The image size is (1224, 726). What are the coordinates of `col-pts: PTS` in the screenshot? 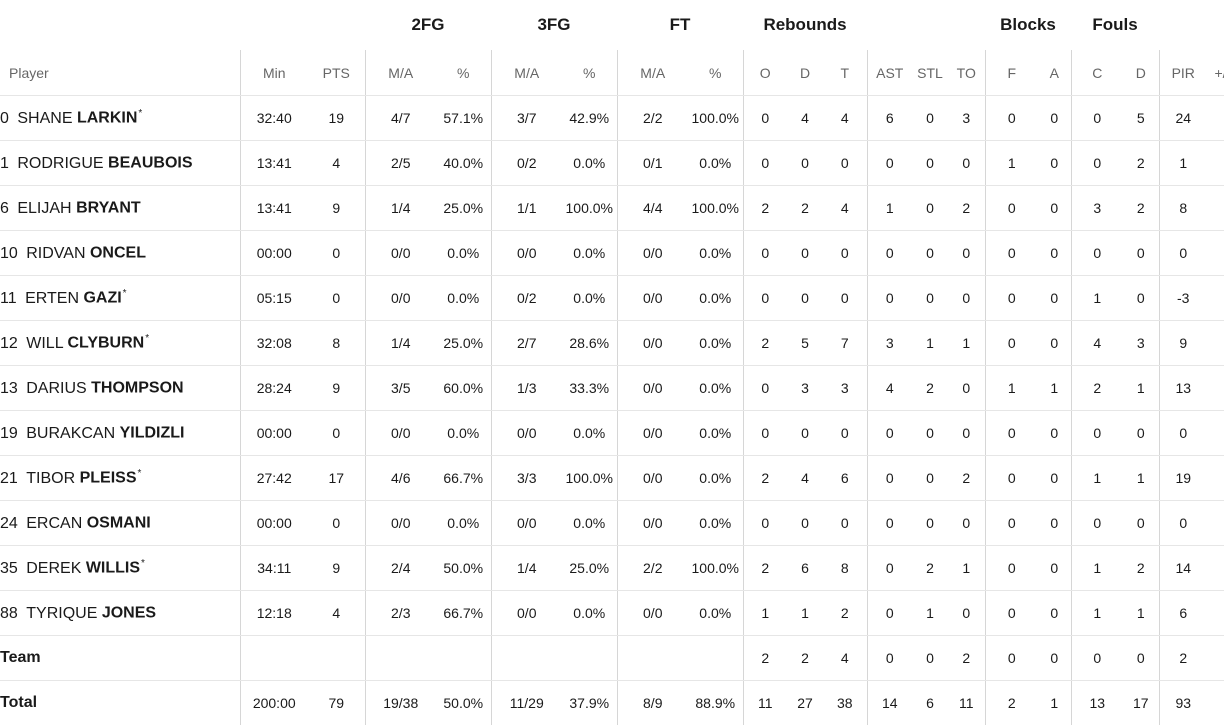 It's located at (336, 73).